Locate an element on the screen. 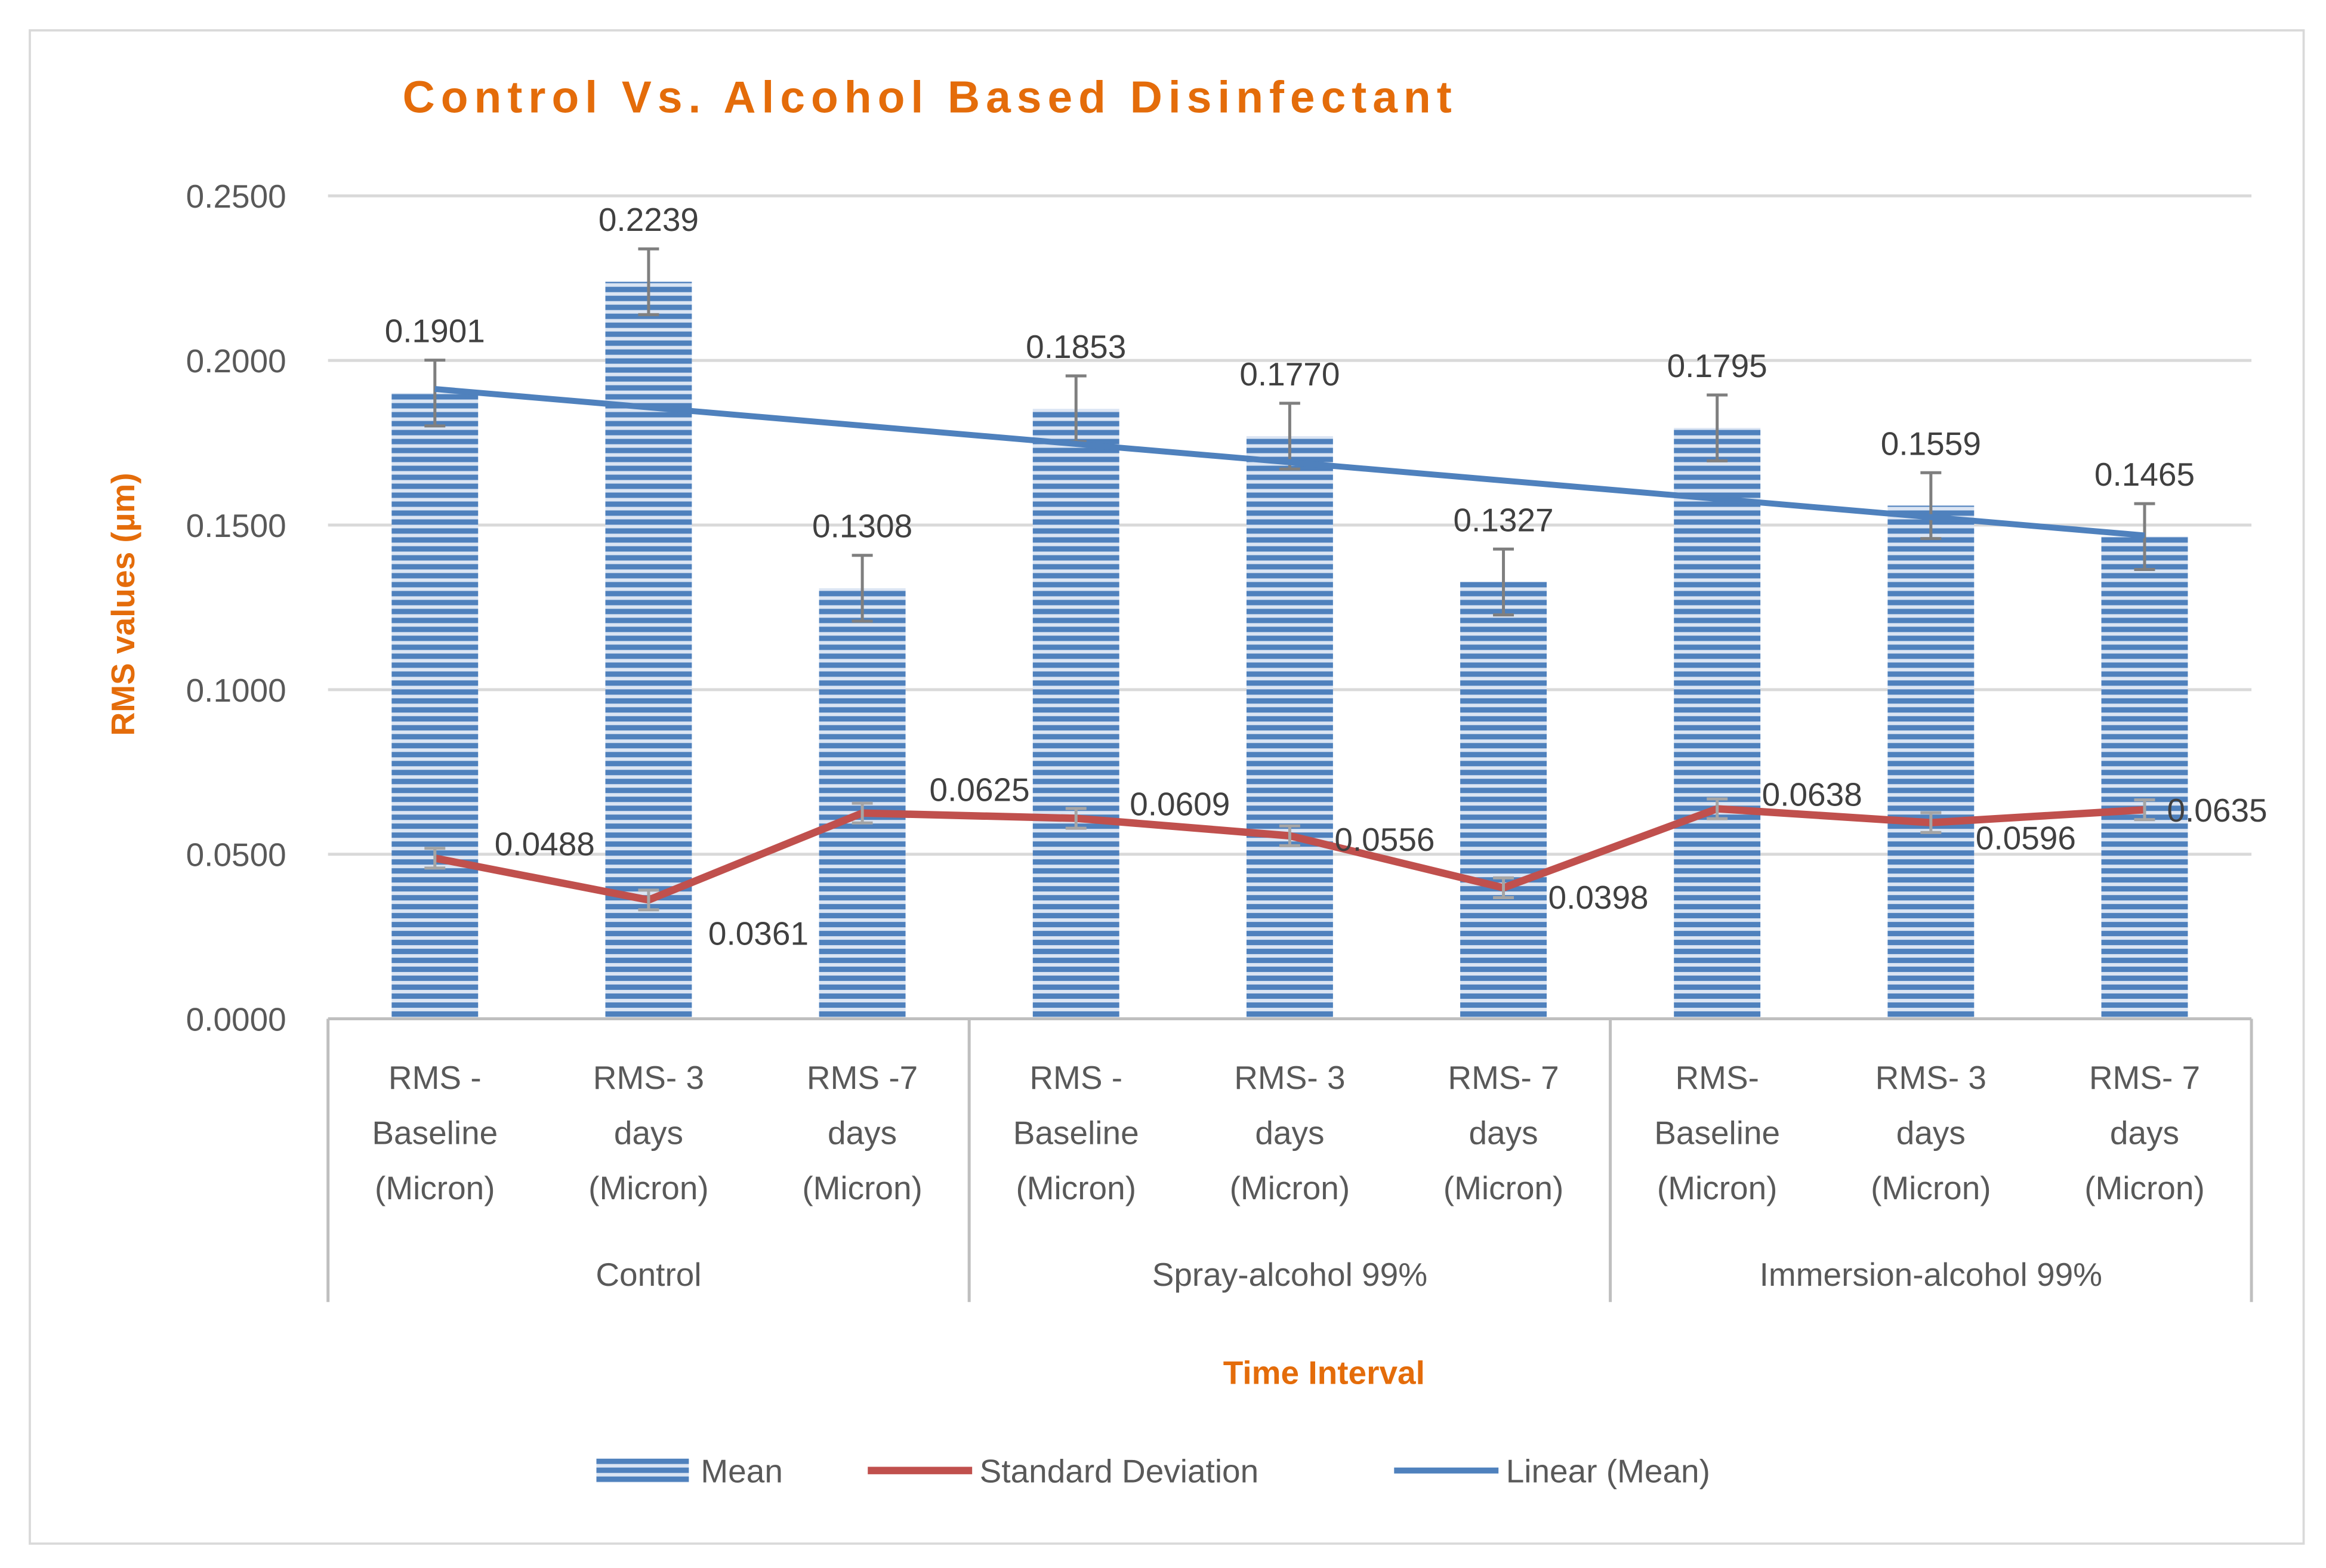 This screenshot has height=1568, width=2326. data-label-sd: 0.0361 is located at coordinates (758, 933).